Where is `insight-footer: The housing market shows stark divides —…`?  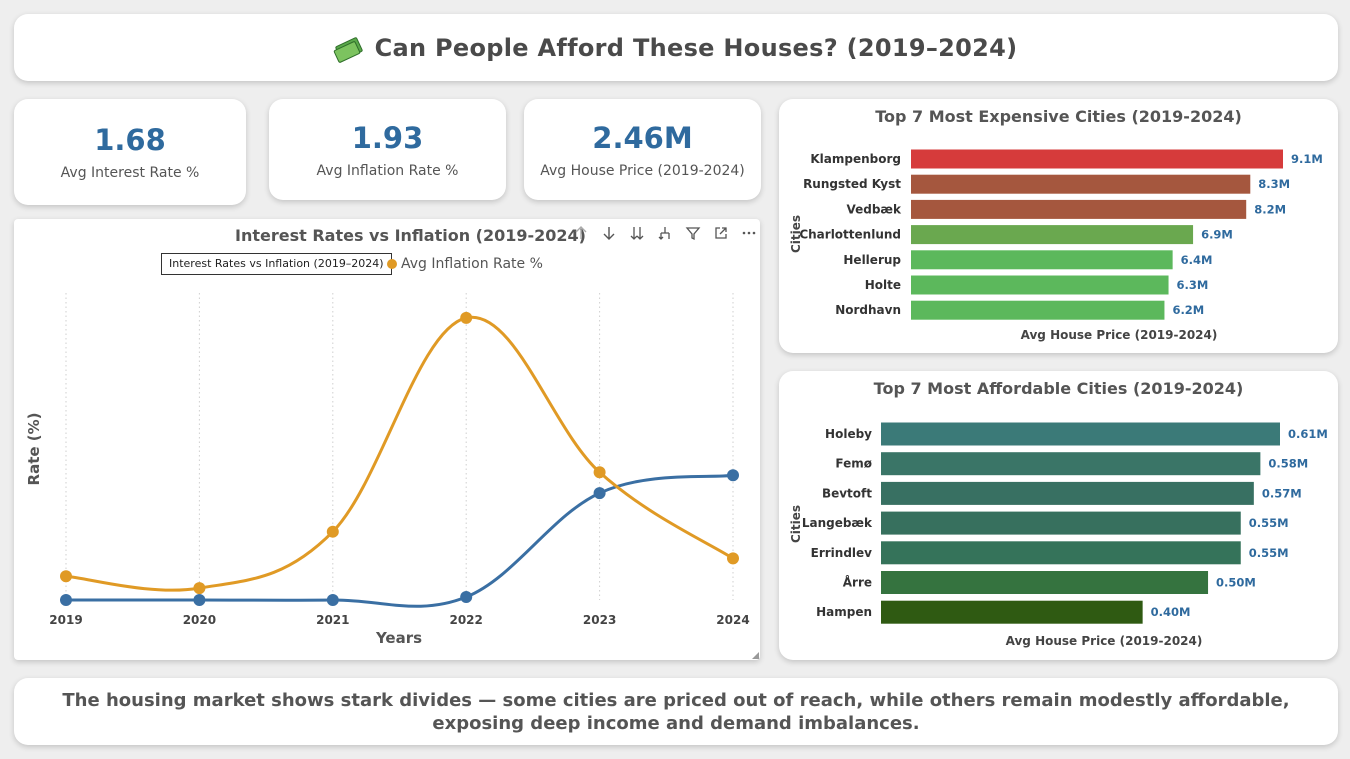 insight-footer: The housing market shows stark divides —… is located at coordinates (676, 711).